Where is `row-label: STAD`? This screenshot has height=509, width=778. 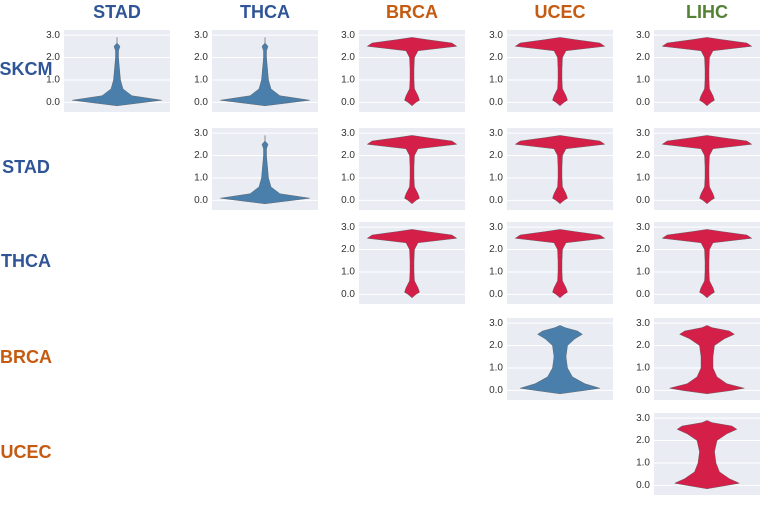
row-label: STAD is located at coordinates (26, 167).